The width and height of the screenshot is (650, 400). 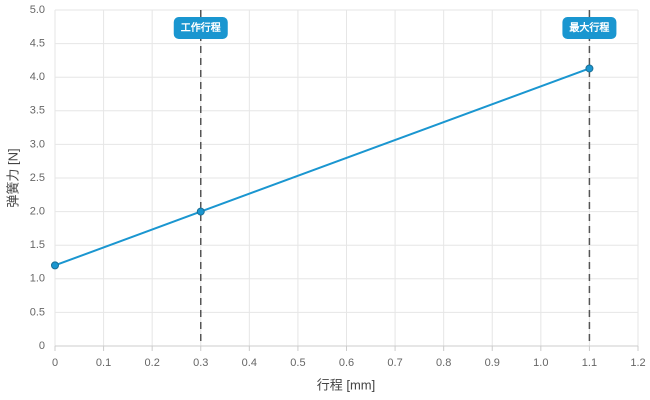 I want to click on y-tick-label: 2.5, so click(x=37, y=178).